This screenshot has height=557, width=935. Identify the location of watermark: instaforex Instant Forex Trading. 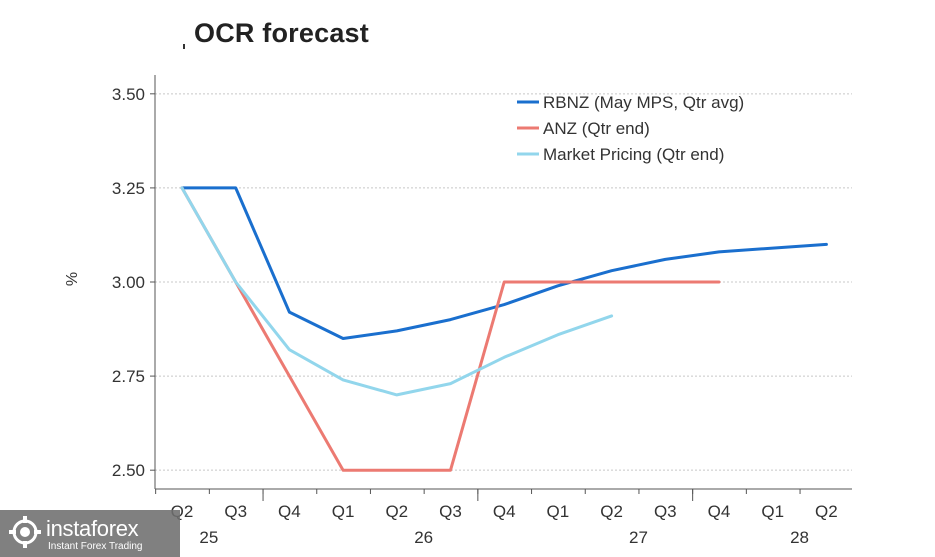
(90, 533).